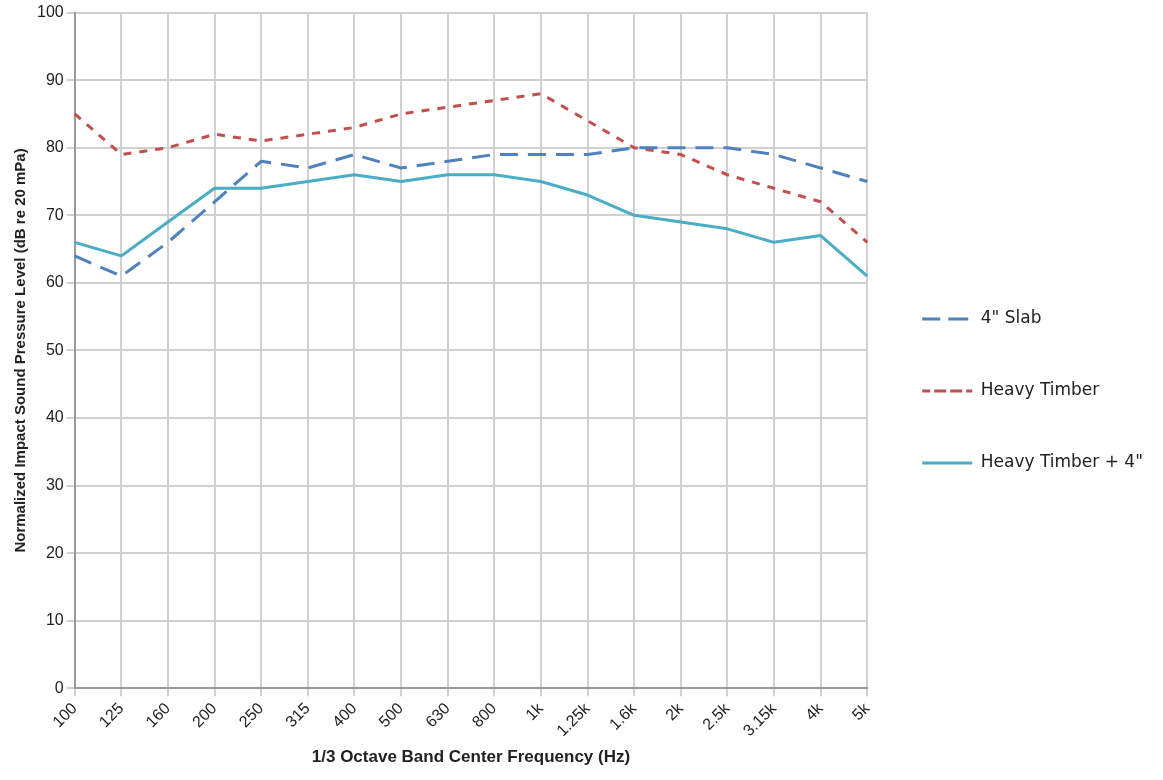 The image size is (1163, 780). Describe the element at coordinates (861, 711) in the screenshot. I see `x-tick-label: 5k` at that location.